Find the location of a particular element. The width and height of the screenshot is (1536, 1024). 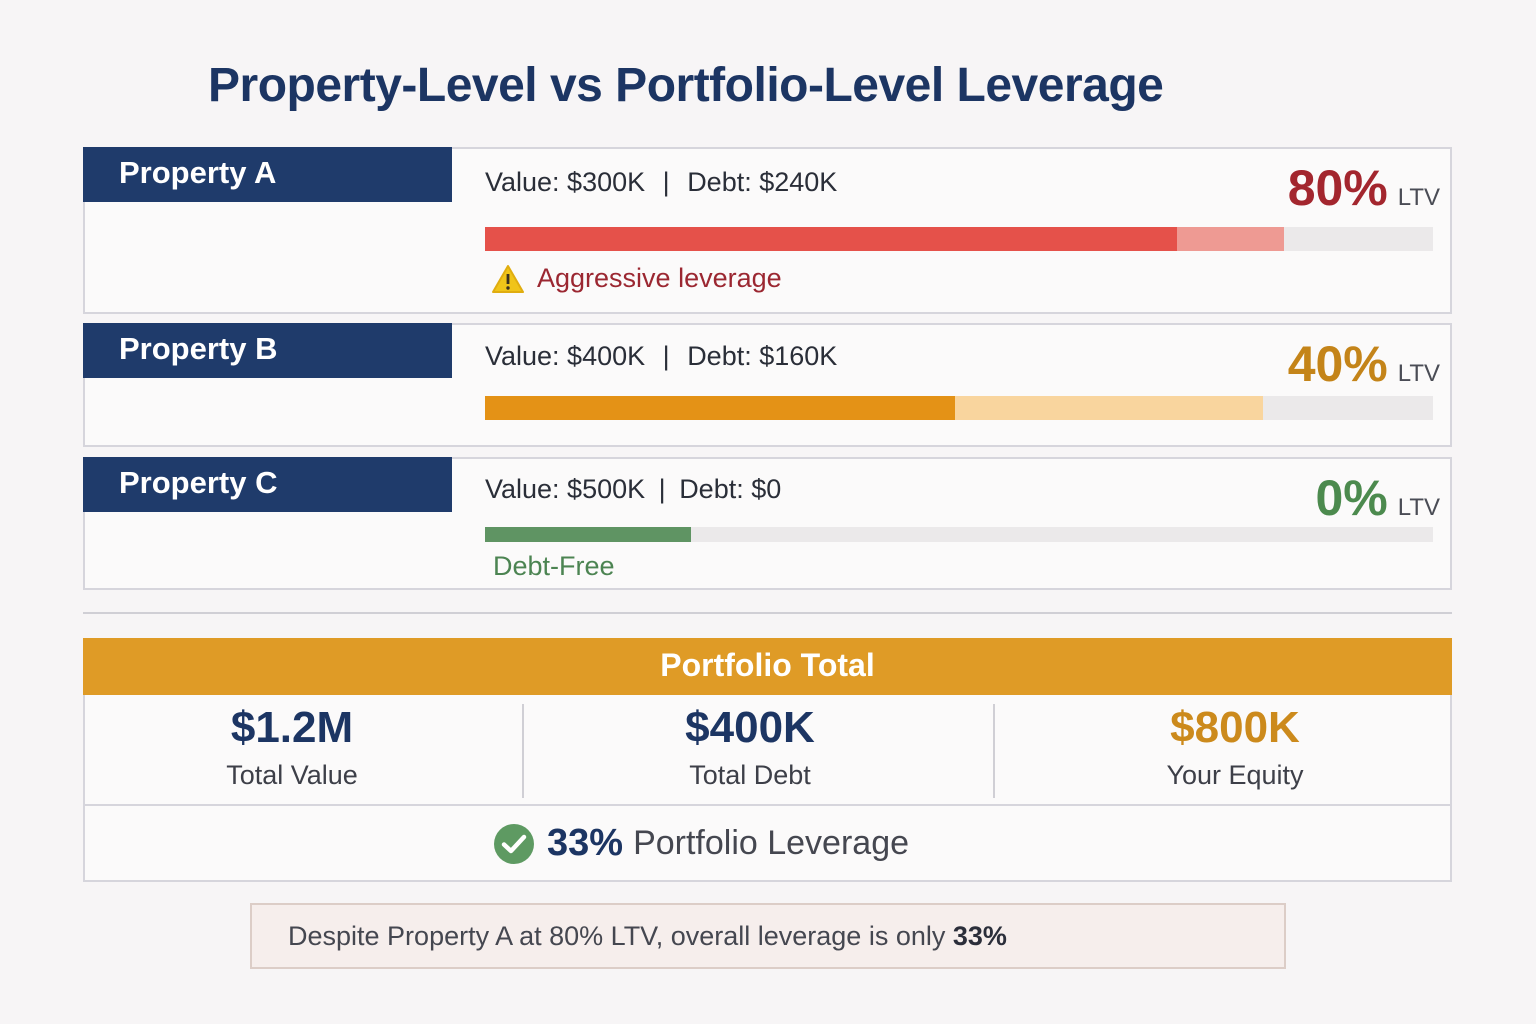

property-label: Property C is located at coordinates (267, 484).